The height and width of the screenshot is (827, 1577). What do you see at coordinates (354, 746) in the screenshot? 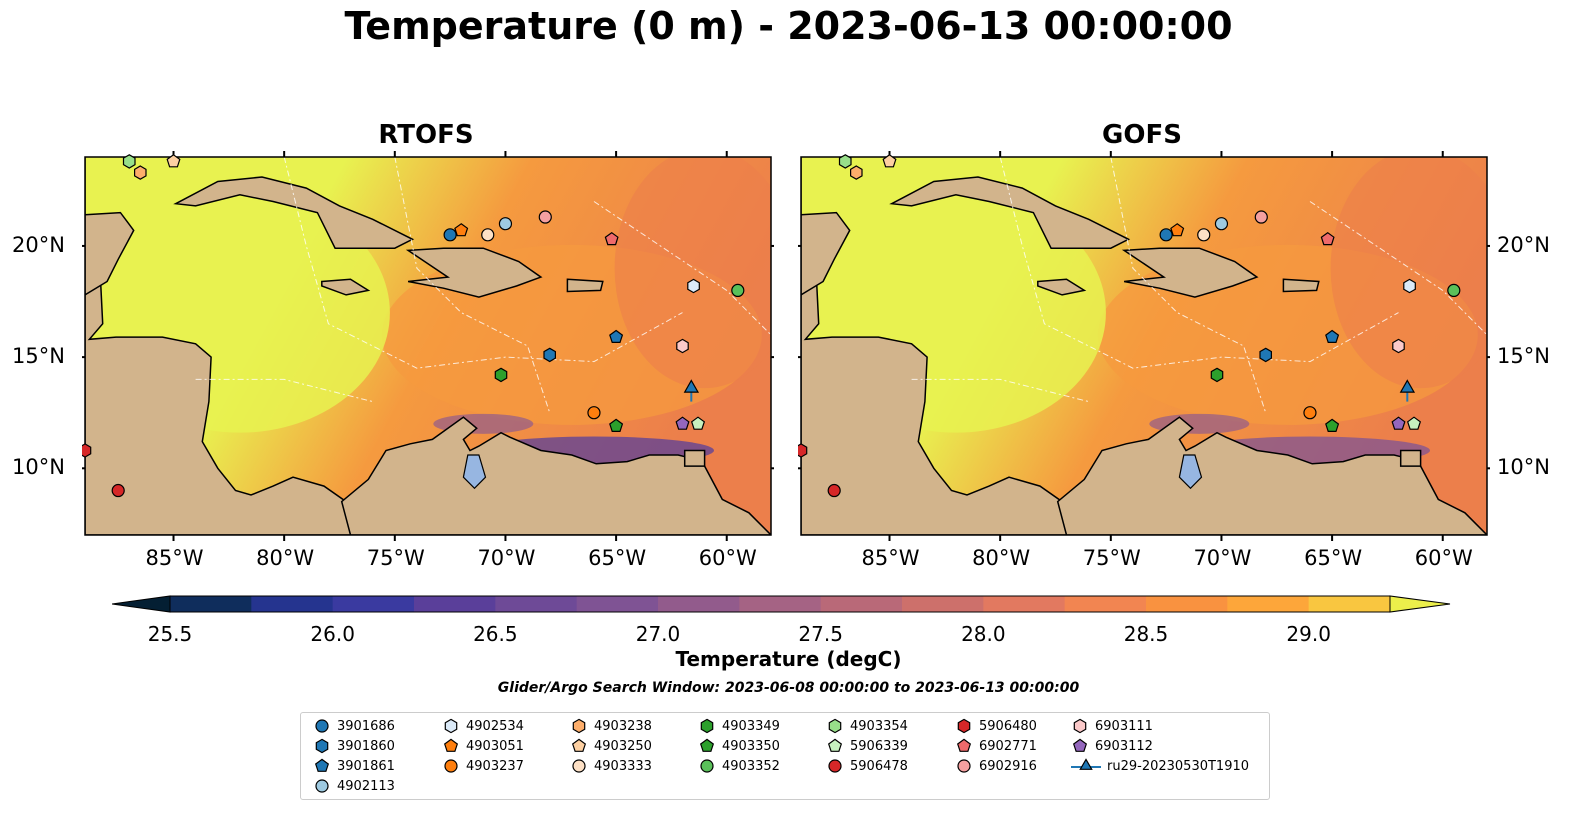
I see `legend-item: 3901860` at bounding box center [354, 746].